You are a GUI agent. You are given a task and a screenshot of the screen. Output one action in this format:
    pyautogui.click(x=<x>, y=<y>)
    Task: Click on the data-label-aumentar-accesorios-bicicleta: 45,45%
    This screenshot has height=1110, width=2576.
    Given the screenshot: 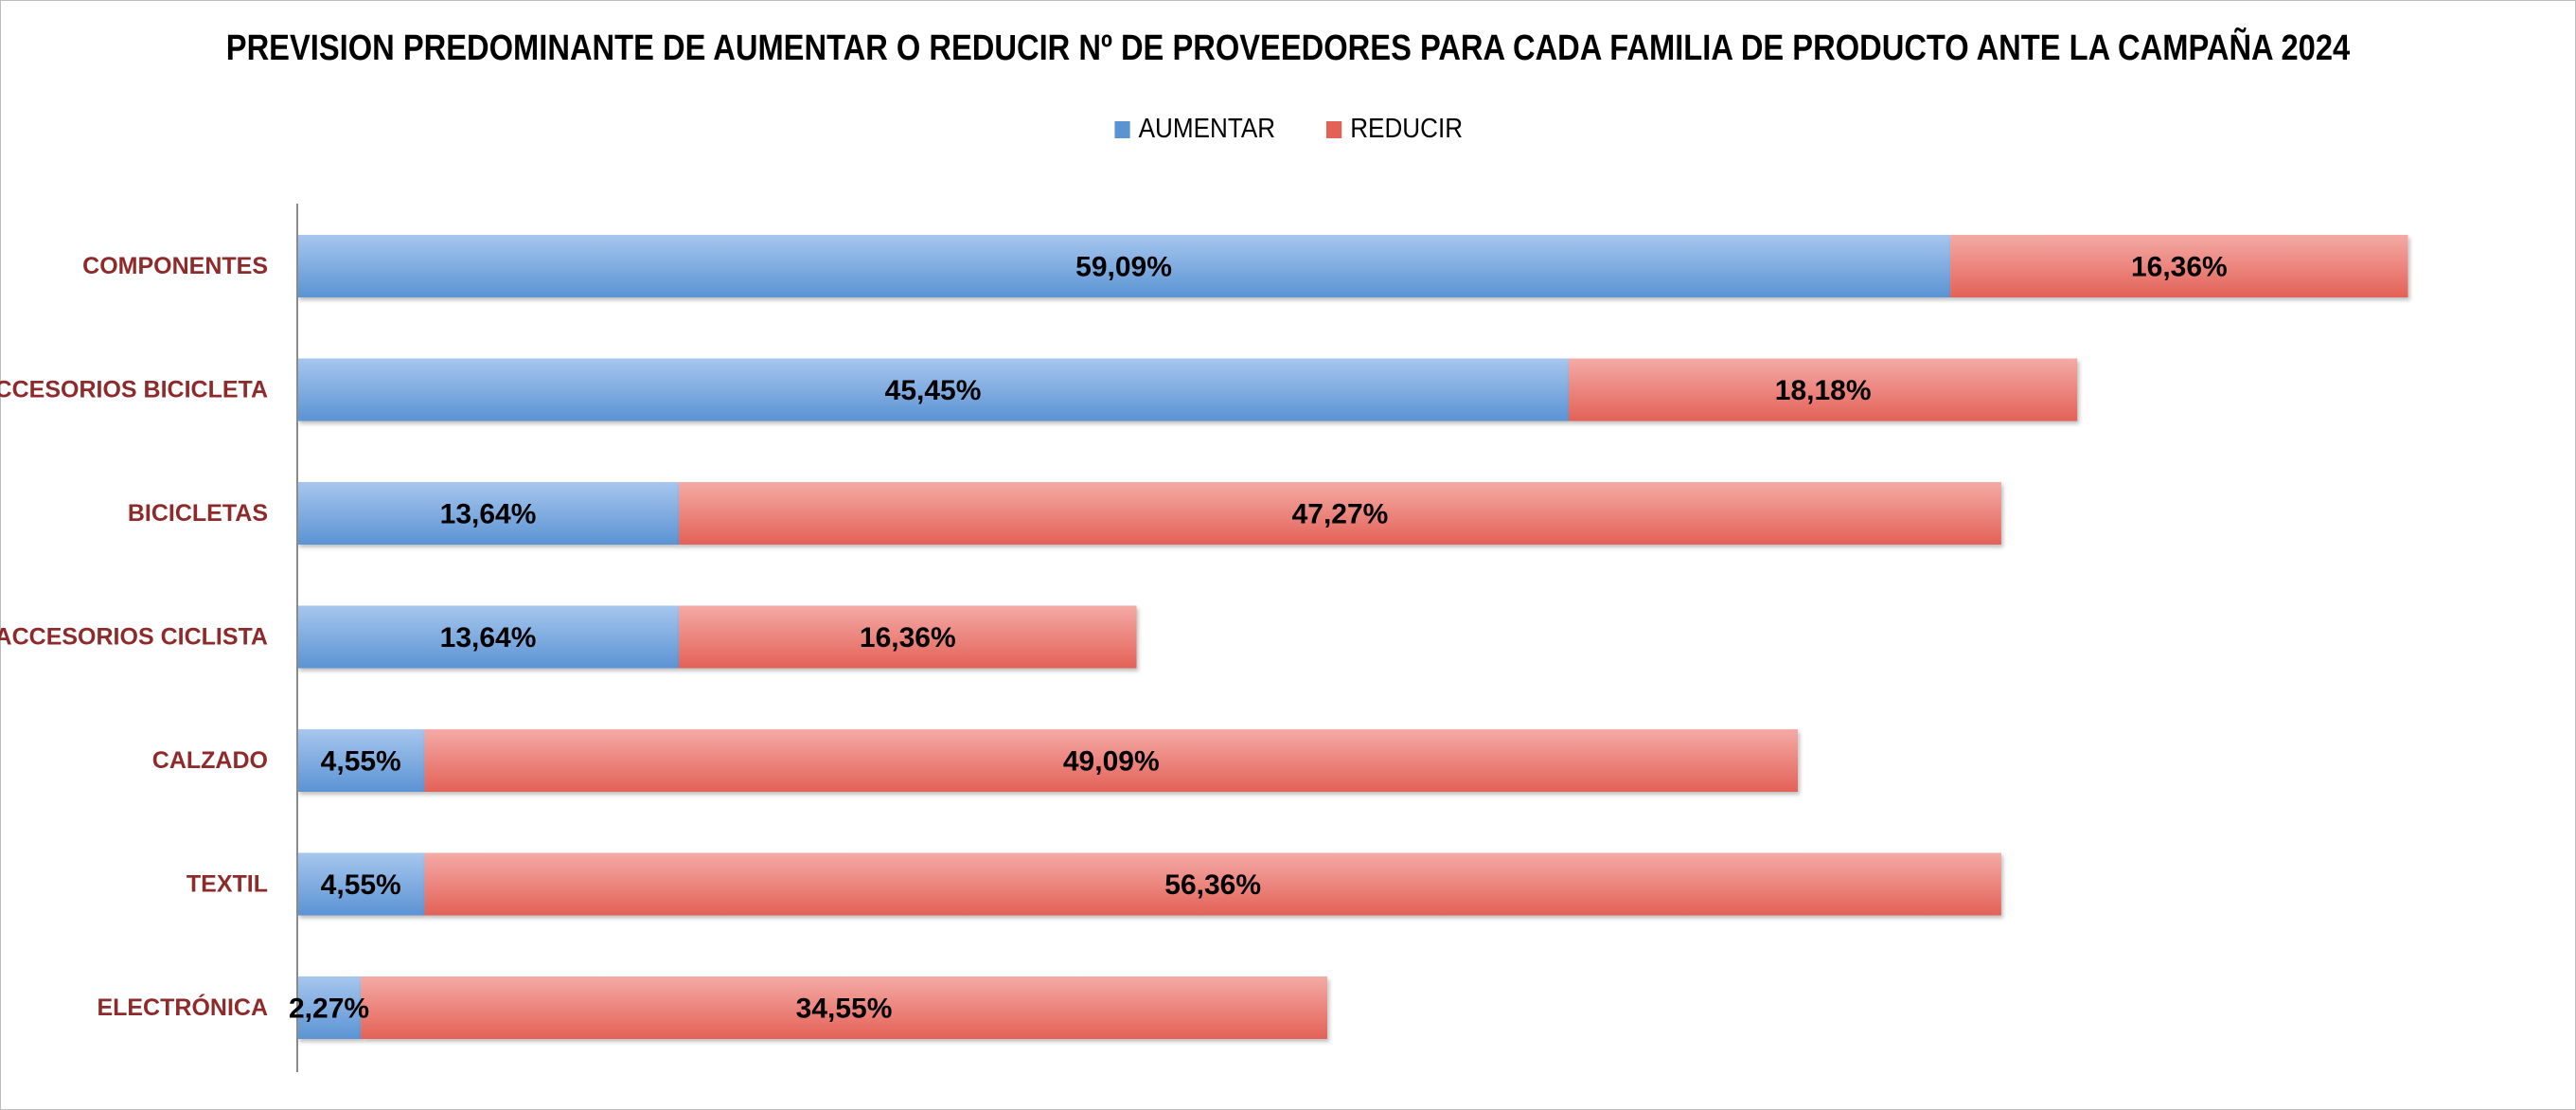 What is the action you would take?
    pyautogui.click(x=934, y=390)
    